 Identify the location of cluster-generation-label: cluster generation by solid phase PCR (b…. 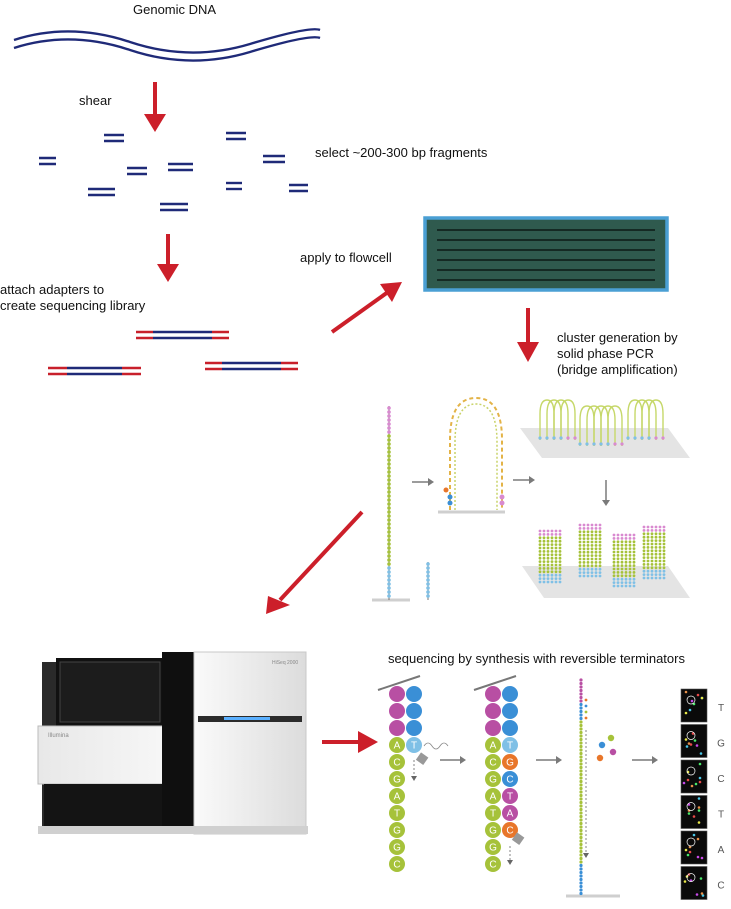
(617, 354).